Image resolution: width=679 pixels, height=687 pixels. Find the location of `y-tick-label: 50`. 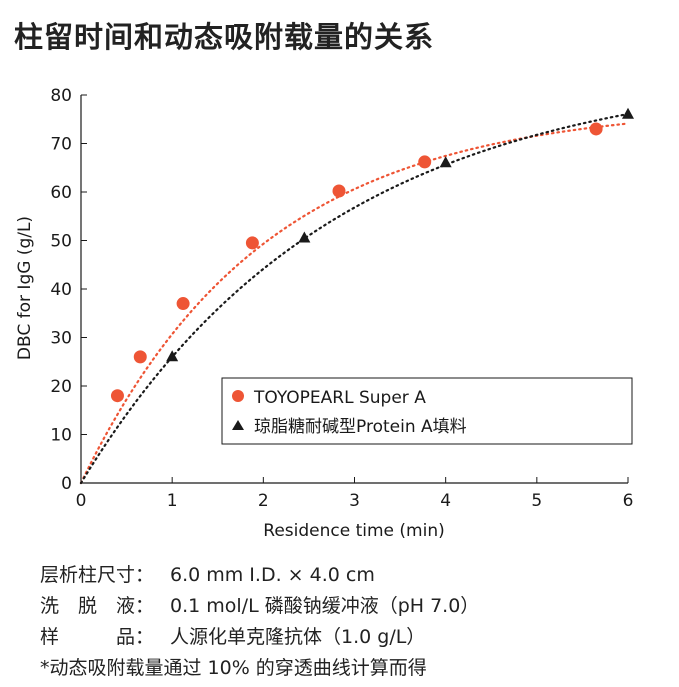

y-tick-label: 50 is located at coordinates (61, 242).